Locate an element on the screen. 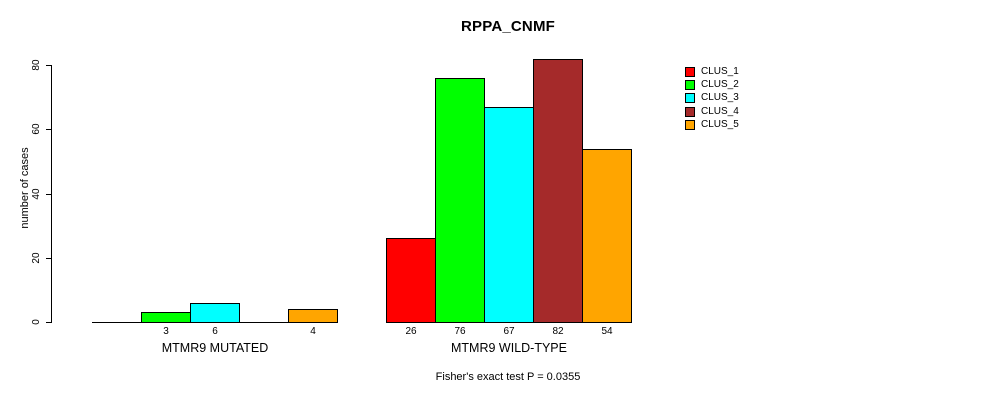 Image resolution: width=990 pixels, height=400 pixels. bar-value-label: 76 is located at coordinates (460, 331).